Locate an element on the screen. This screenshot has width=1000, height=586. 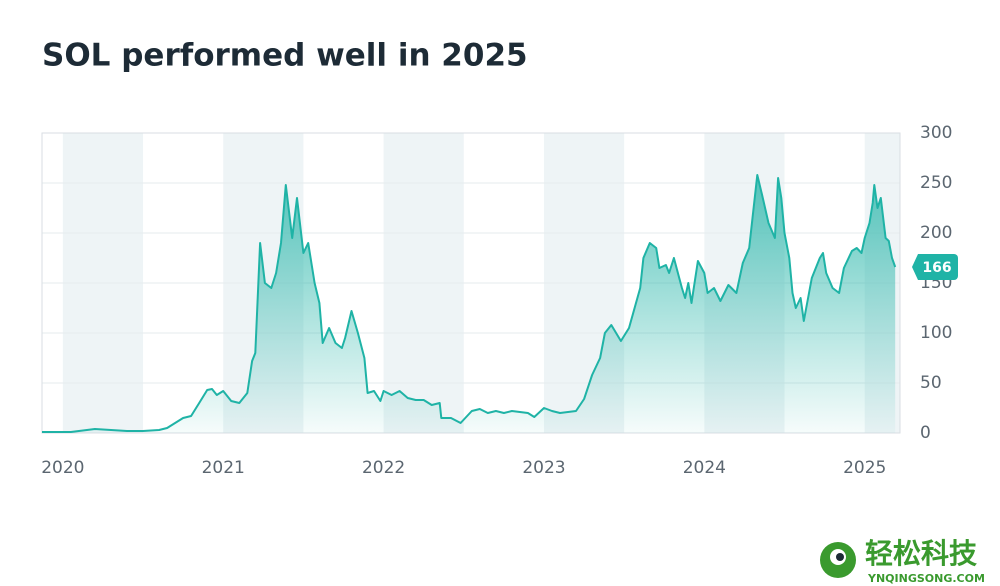
chart-title: SOL performed well in 2025 is located at coordinates (285, 56).